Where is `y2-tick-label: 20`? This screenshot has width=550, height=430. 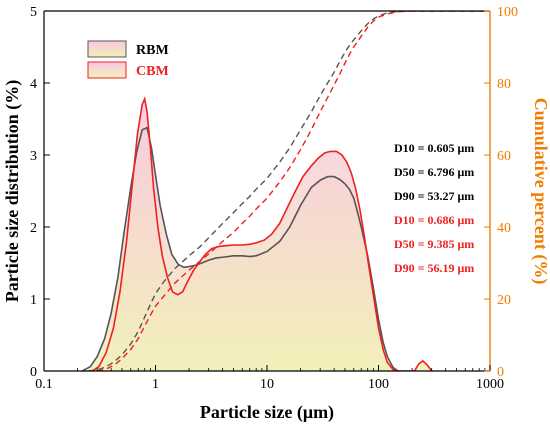 y2-tick-label: 20 is located at coordinates (504, 300).